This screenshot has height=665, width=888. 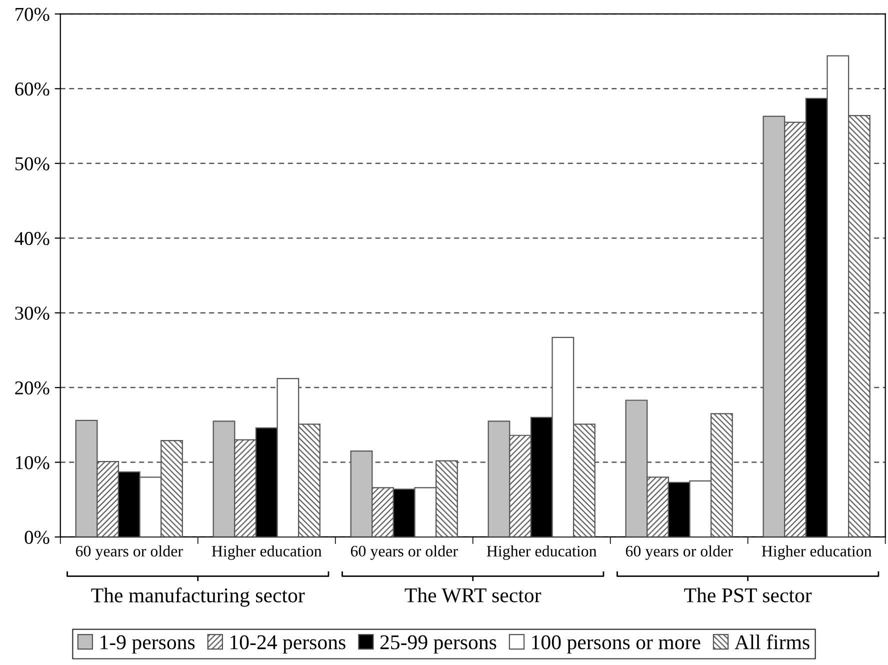 I want to click on y-tick-label: 70%, so click(x=33, y=14).